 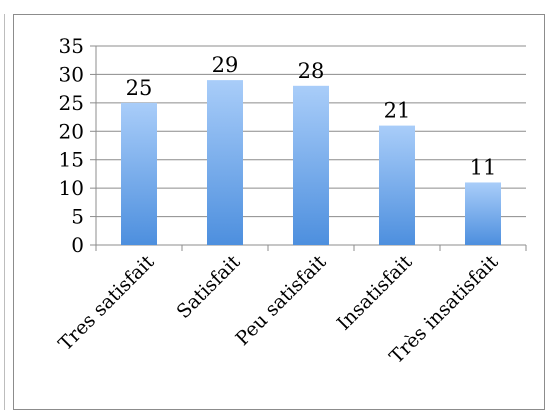 I want to click on data-label: 25, so click(x=139, y=88).